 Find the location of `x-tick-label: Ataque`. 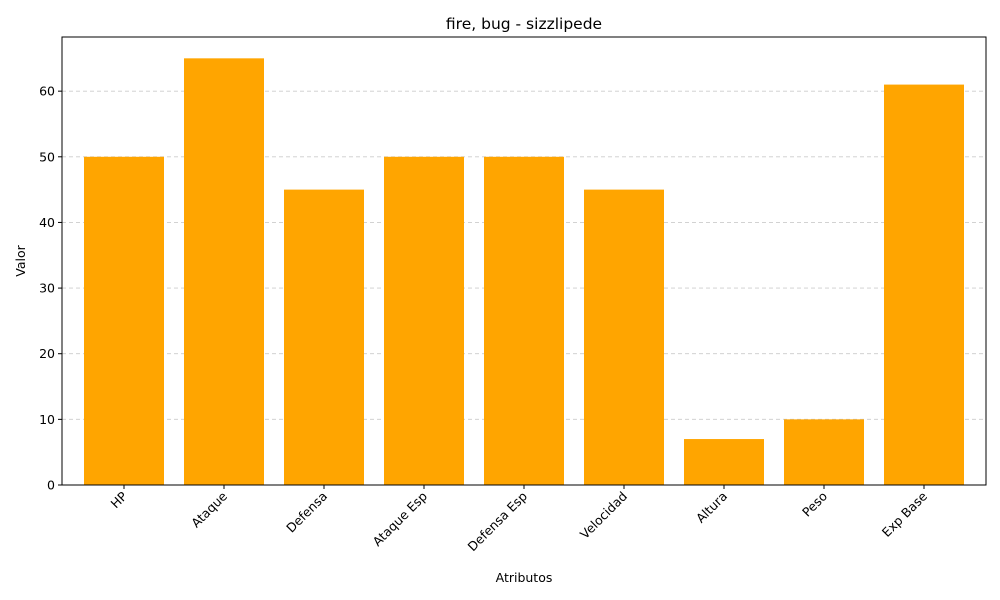

x-tick-label: Ataque is located at coordinates (209, 509).